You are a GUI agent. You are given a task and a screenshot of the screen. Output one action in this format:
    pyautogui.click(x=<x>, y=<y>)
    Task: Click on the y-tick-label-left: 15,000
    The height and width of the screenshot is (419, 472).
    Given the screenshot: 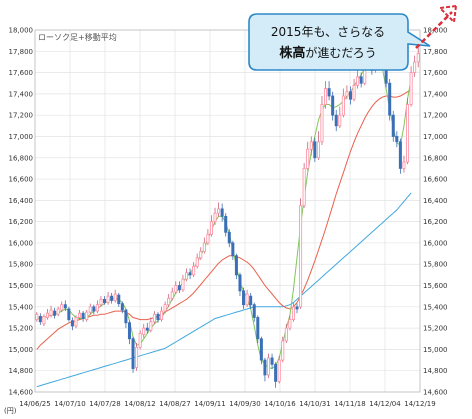 What is the action you would take?
    pyautogui.click(x=21, y=350)
    